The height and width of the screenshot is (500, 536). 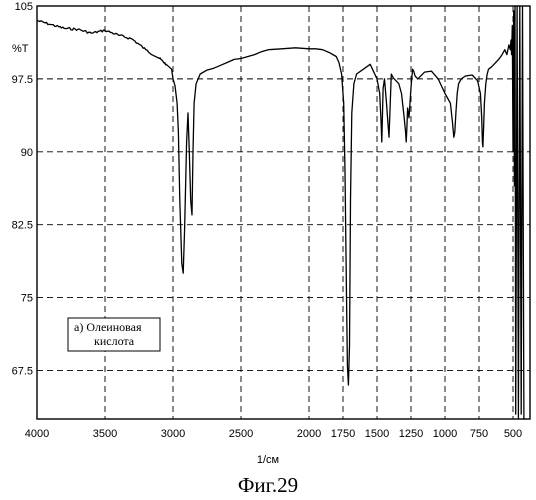 I want to click on y-tick-label: 105, so click(x=24, y=7).